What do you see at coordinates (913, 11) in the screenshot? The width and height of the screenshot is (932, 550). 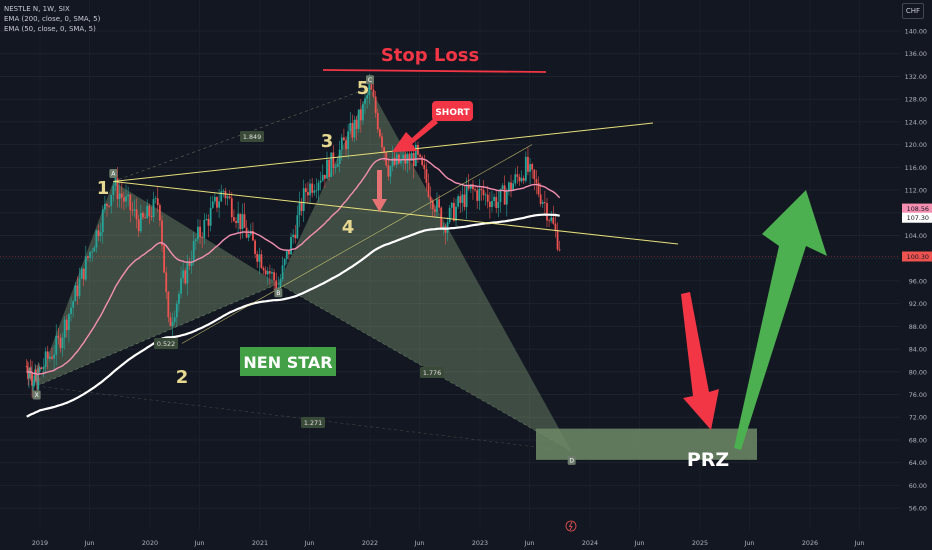 I see `currency-button: CHF` at bounding box center [913, 11].